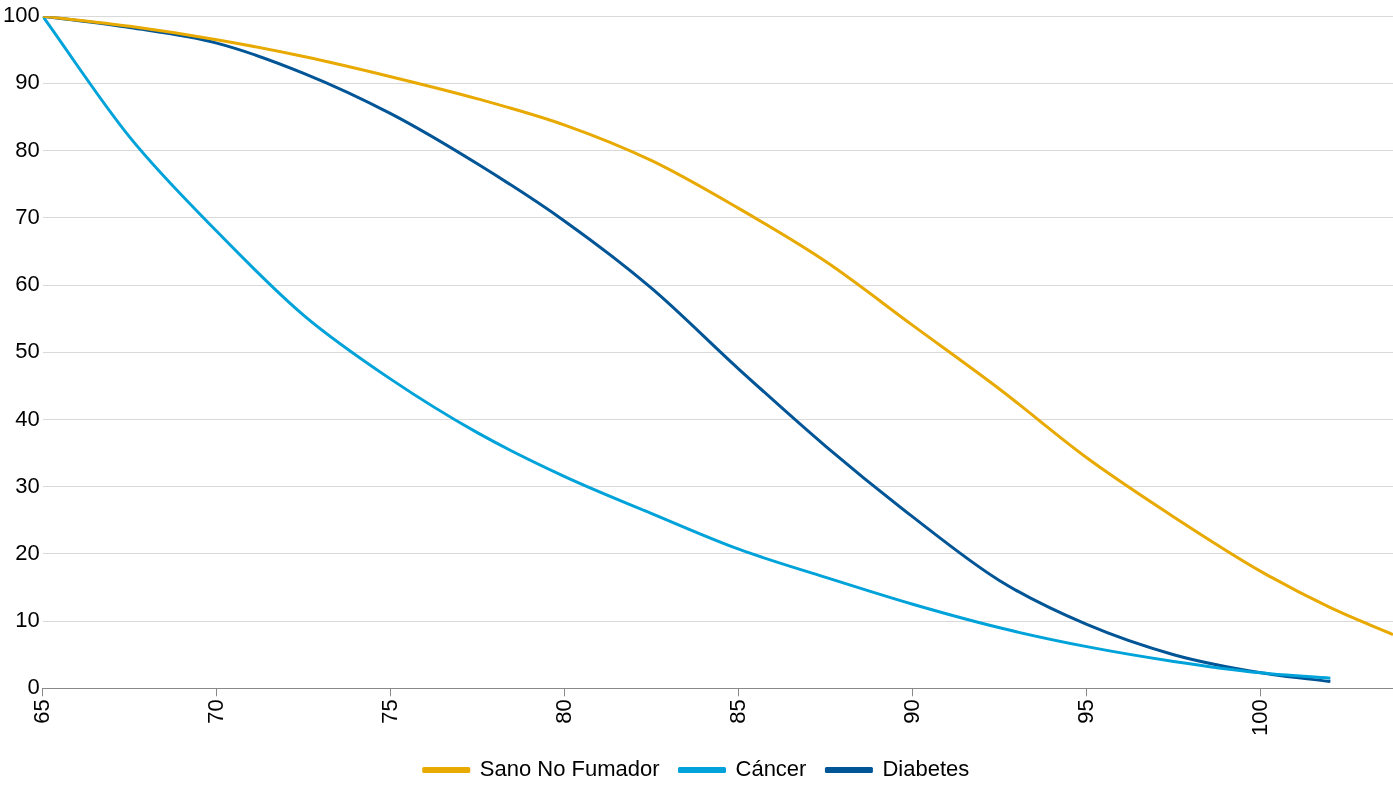 This screenshot has height=791, width=1393. What do you see at coordinates (27, 552) in the screenshot?
I see `y-tick-label: 20` at bounding box center [27, 552].